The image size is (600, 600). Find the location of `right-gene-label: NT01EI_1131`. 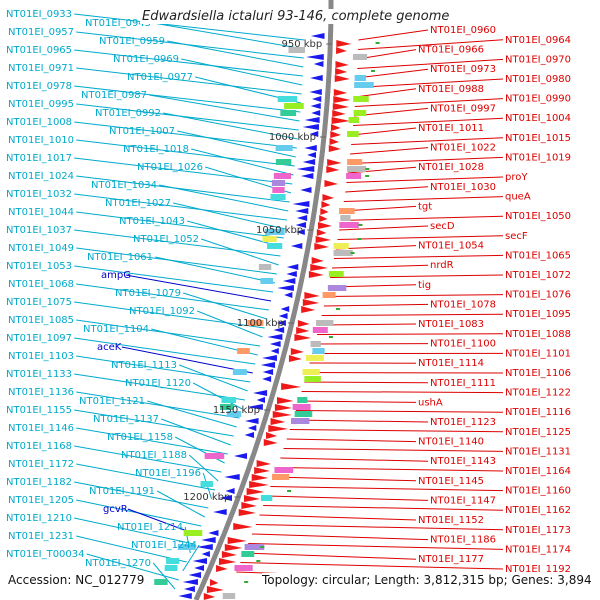

right-gene-label: NT01EI_1131 is located at coordinates (538, 451).